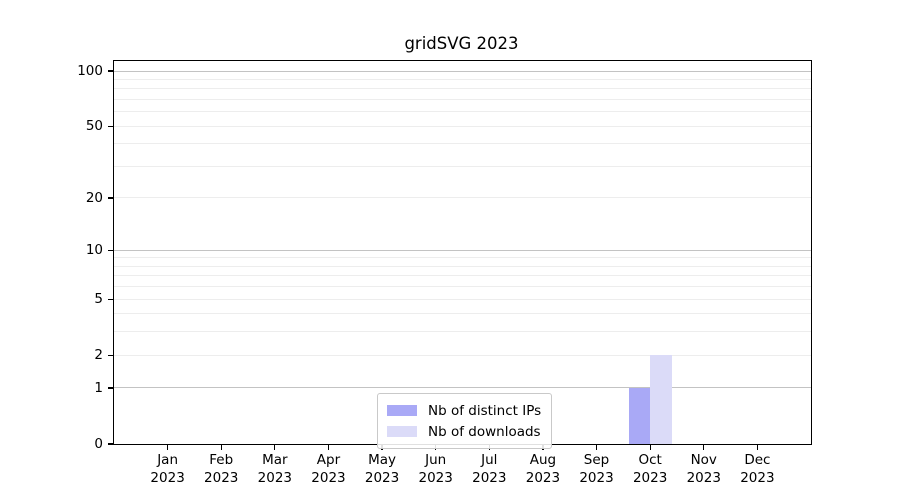  Describe the element at coordinates (98, 299) in the screenshot. I see `y-tick-label: 5` at that location.